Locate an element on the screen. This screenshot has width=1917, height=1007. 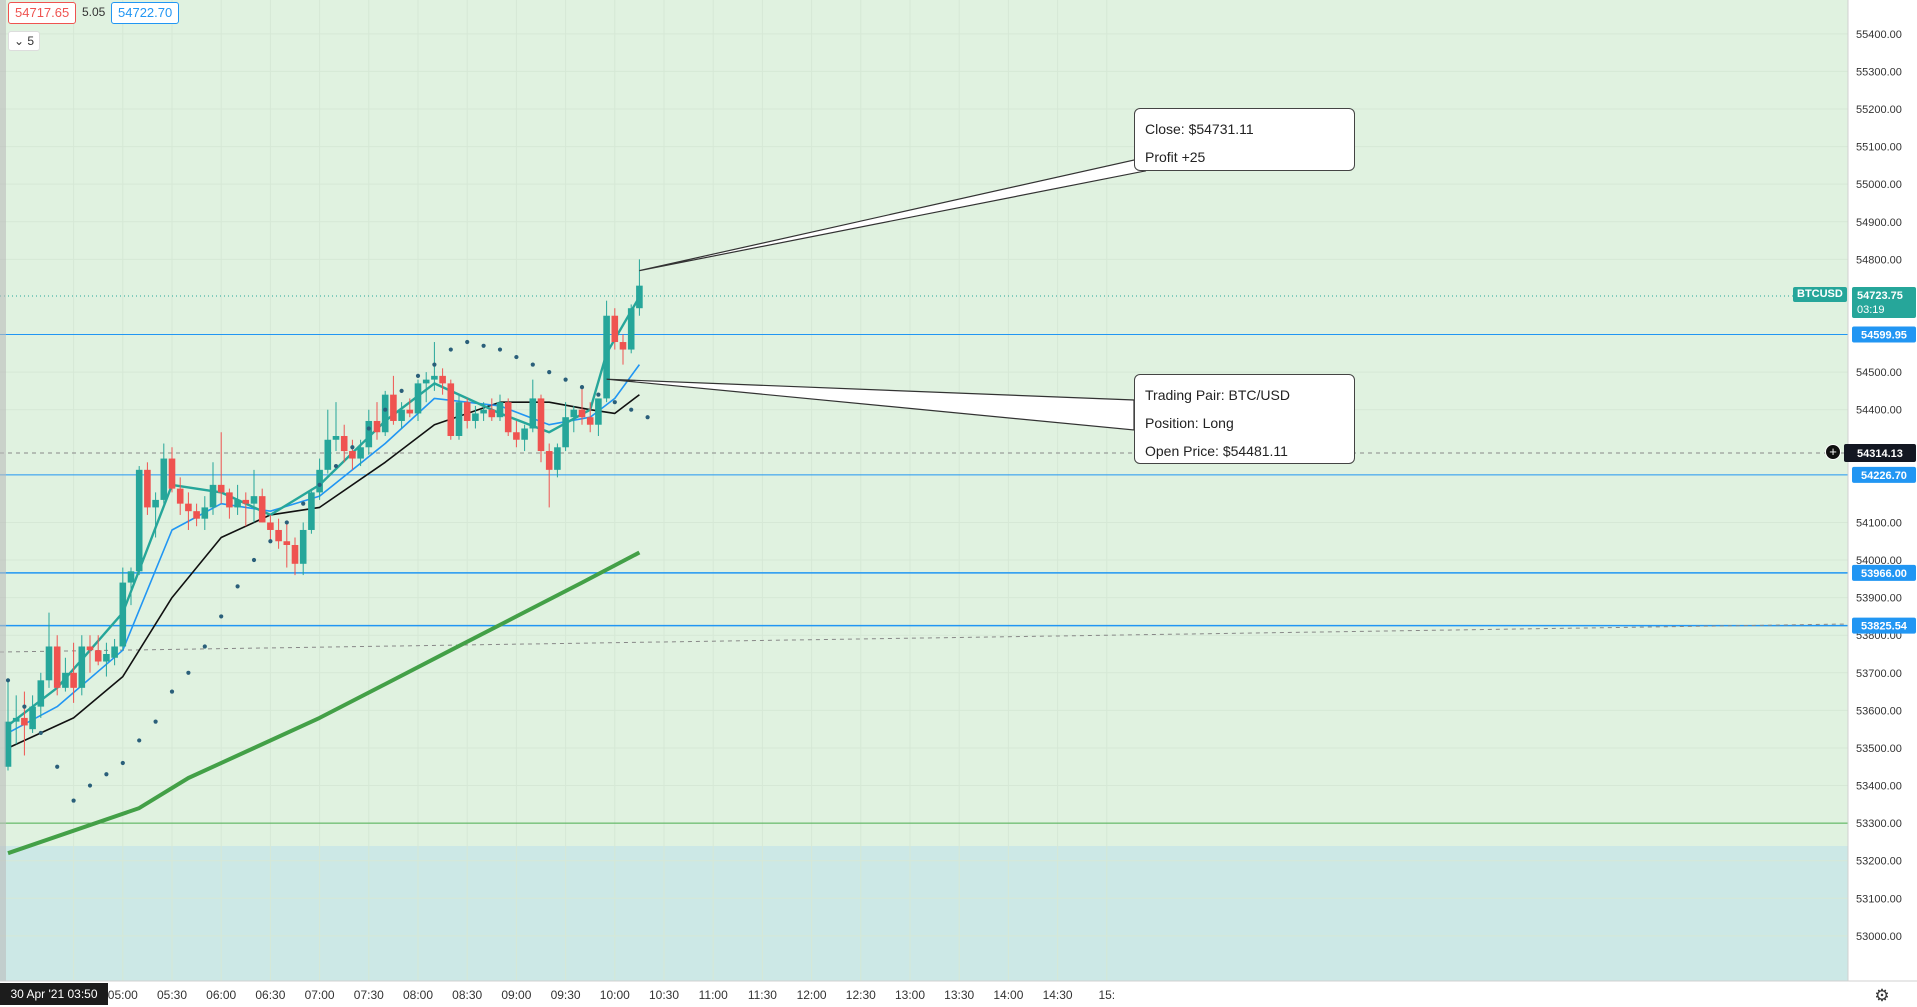
price-axis is located at coordinates (1882, 490).